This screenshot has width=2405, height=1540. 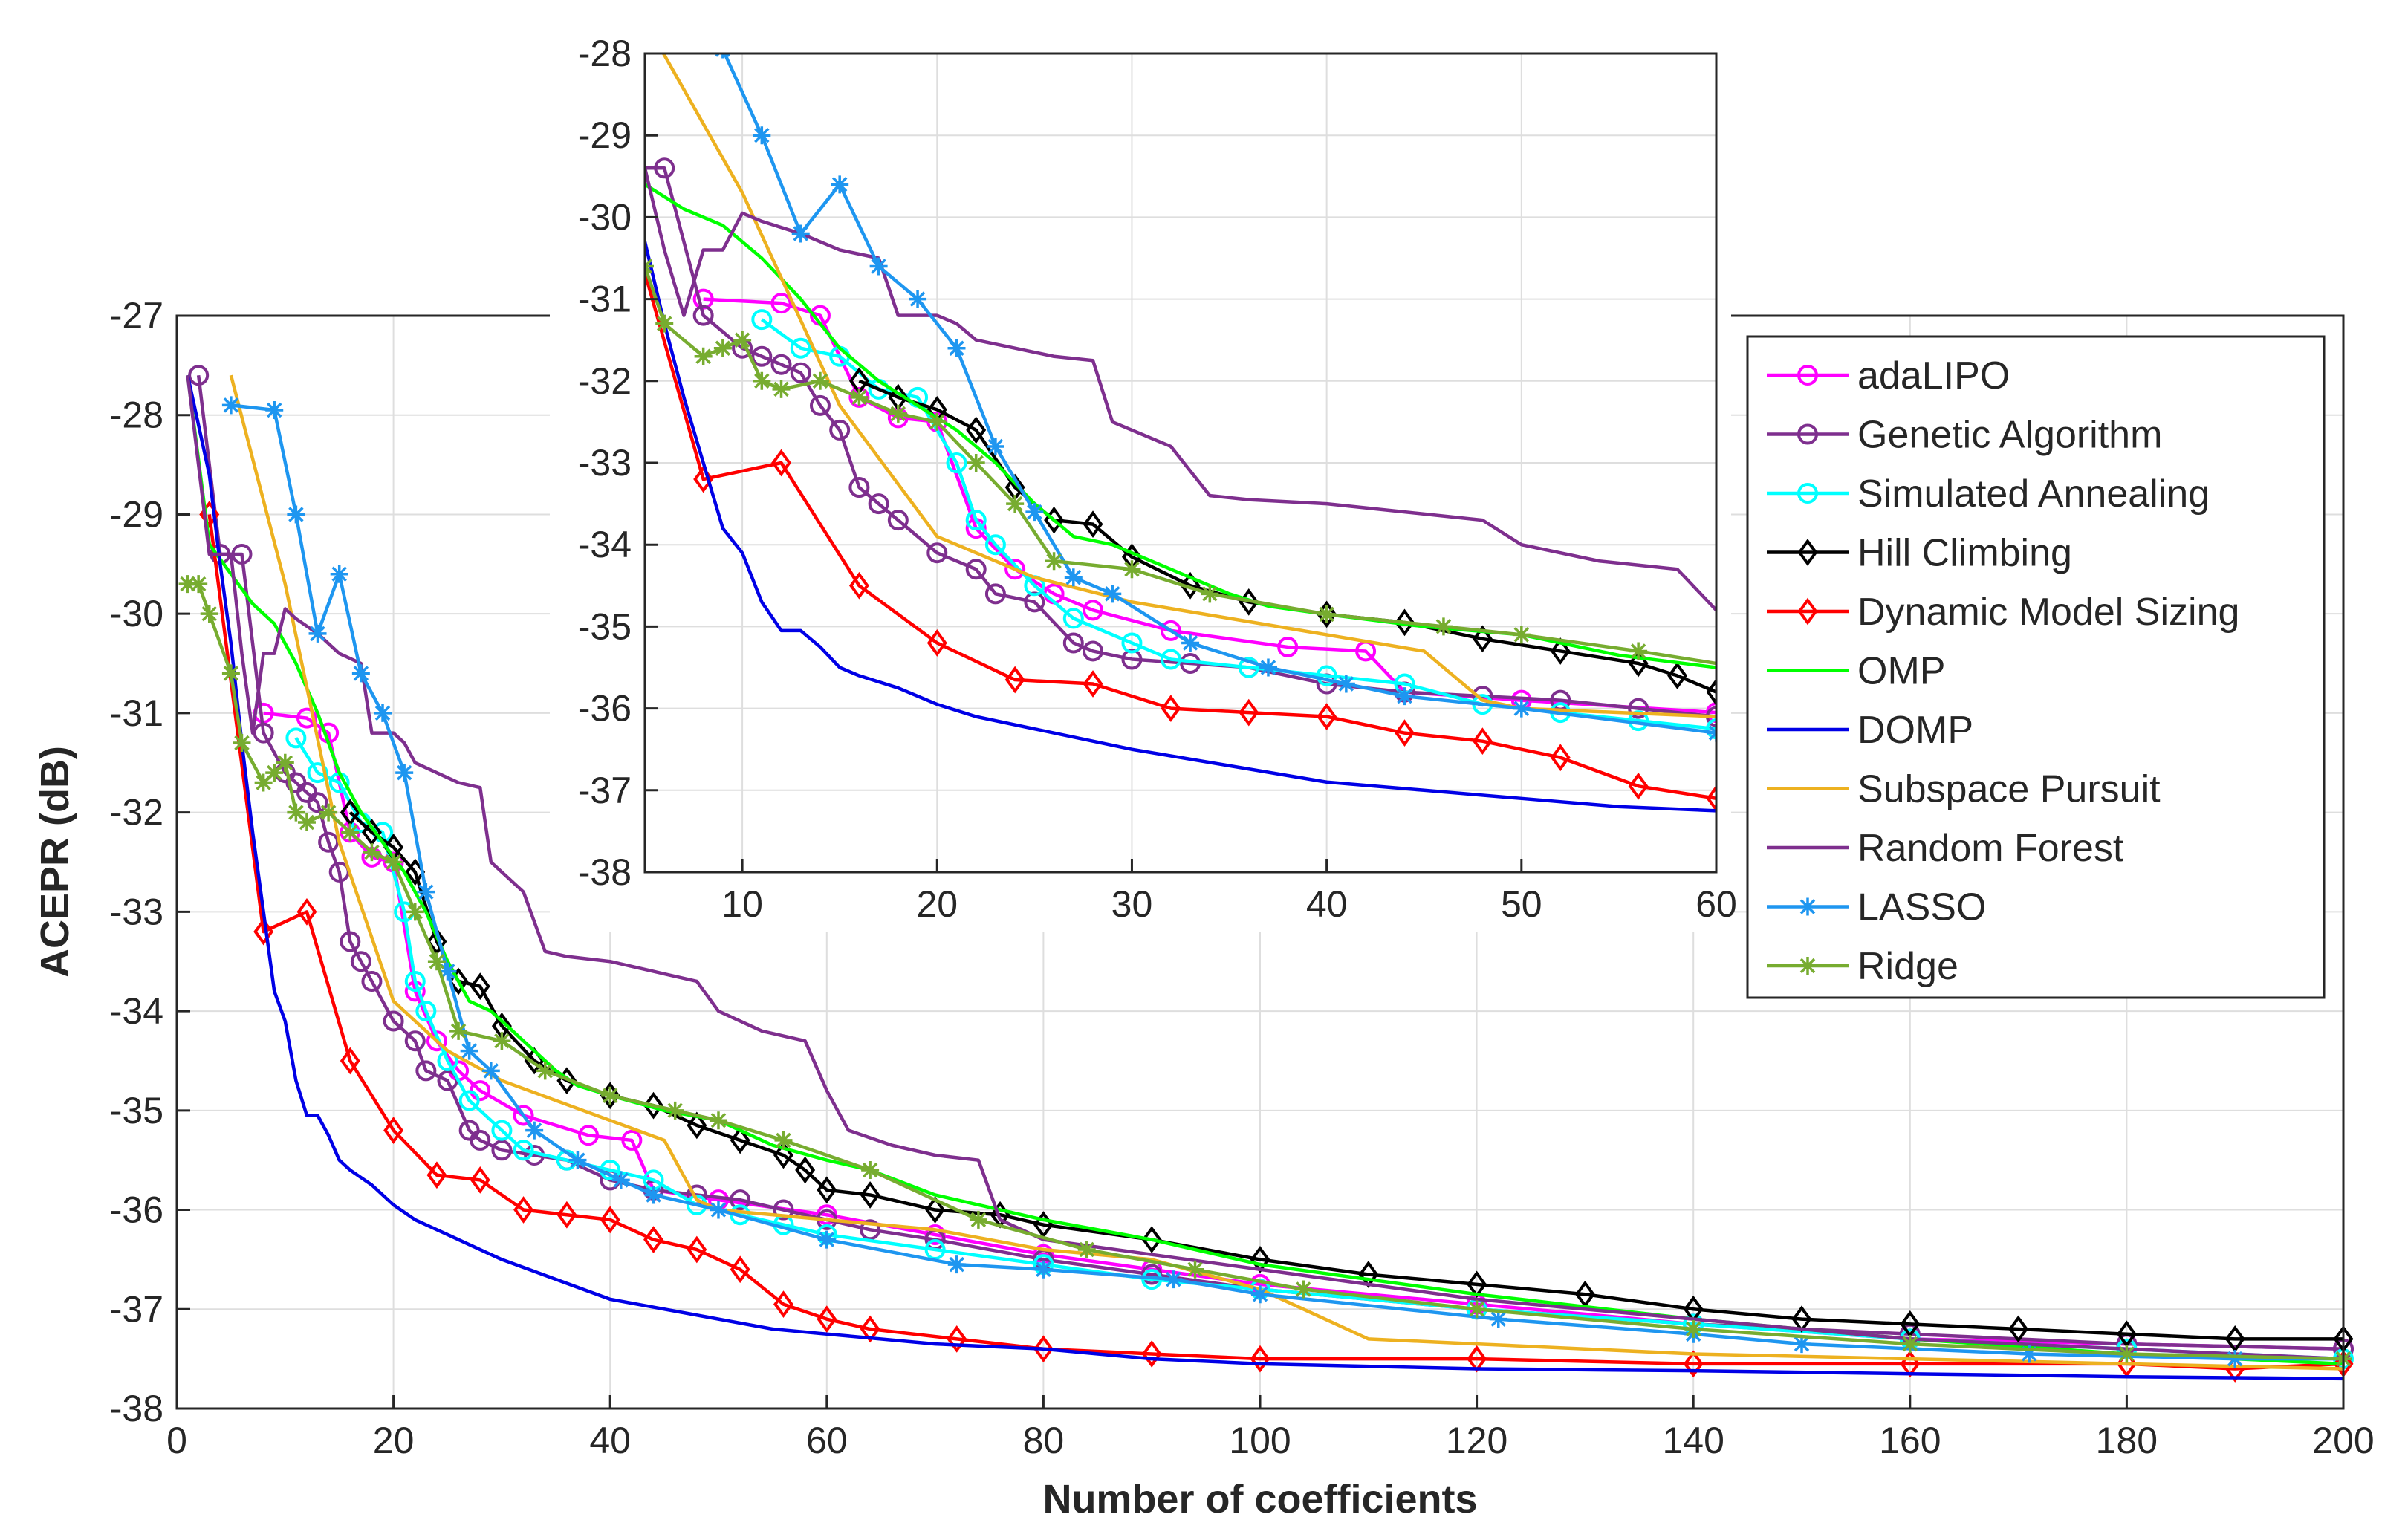 What do you see at coordinates (137, 1210) in the screenshot?
I see `main-y-tick-label: -36` at bounding box center [137, 1210].